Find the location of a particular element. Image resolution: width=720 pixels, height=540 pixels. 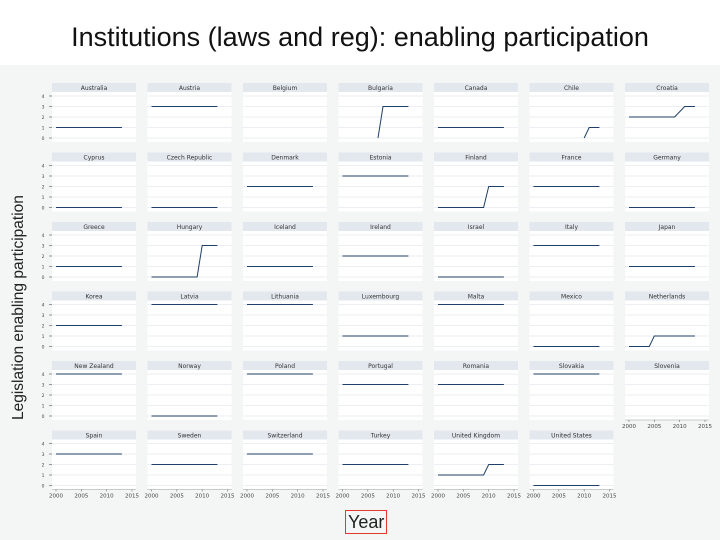

panel: Latvia is located at coordinates (189, 321).